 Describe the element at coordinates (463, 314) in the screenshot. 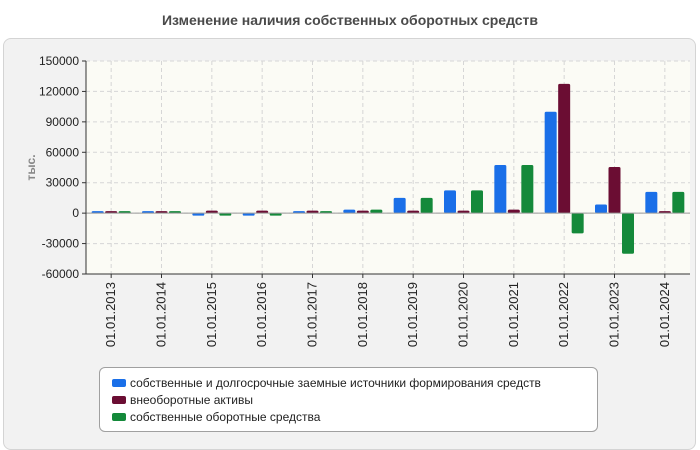

I see `x-tick-label: 01.01.2020` at that location.